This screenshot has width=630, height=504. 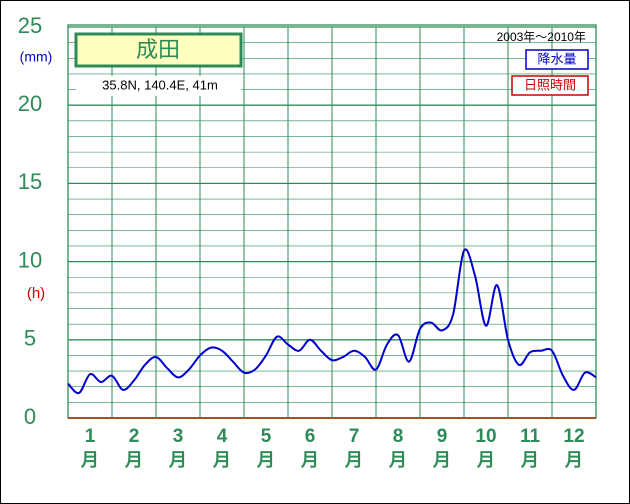 I want to click on subtitle: 35.8N, 140.4E, 41m, so click(x=160, y=84).